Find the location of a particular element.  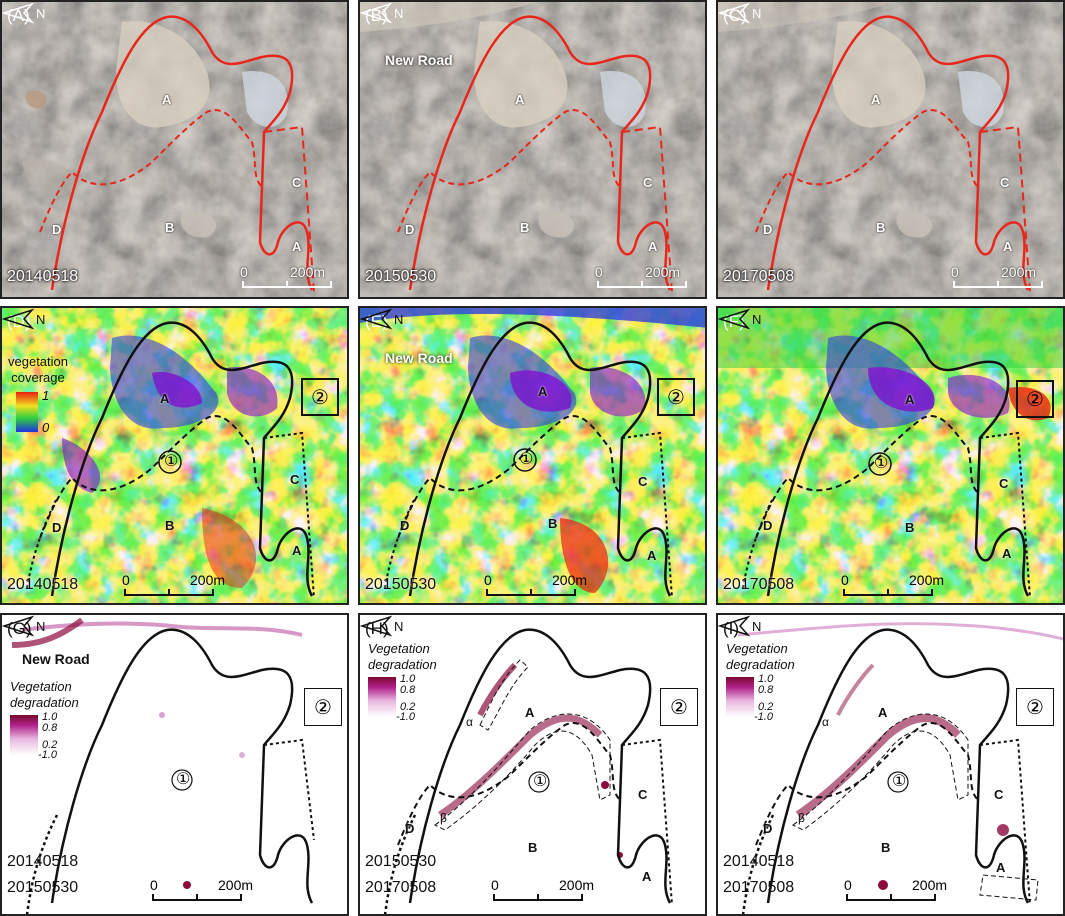

panel-b: (B) N New Road A B C D A 20150530 0 200m is located at coordinates (532, 149).